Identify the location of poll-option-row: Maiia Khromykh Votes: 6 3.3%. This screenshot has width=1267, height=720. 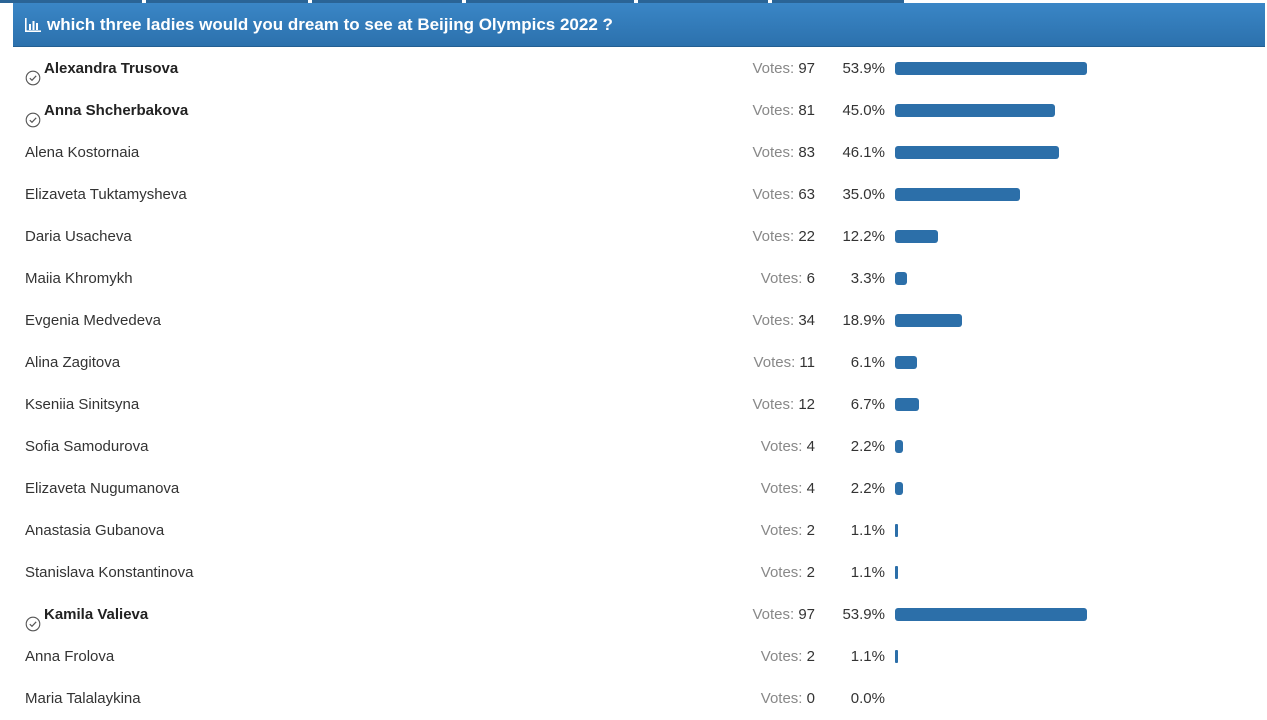
(639, 279).